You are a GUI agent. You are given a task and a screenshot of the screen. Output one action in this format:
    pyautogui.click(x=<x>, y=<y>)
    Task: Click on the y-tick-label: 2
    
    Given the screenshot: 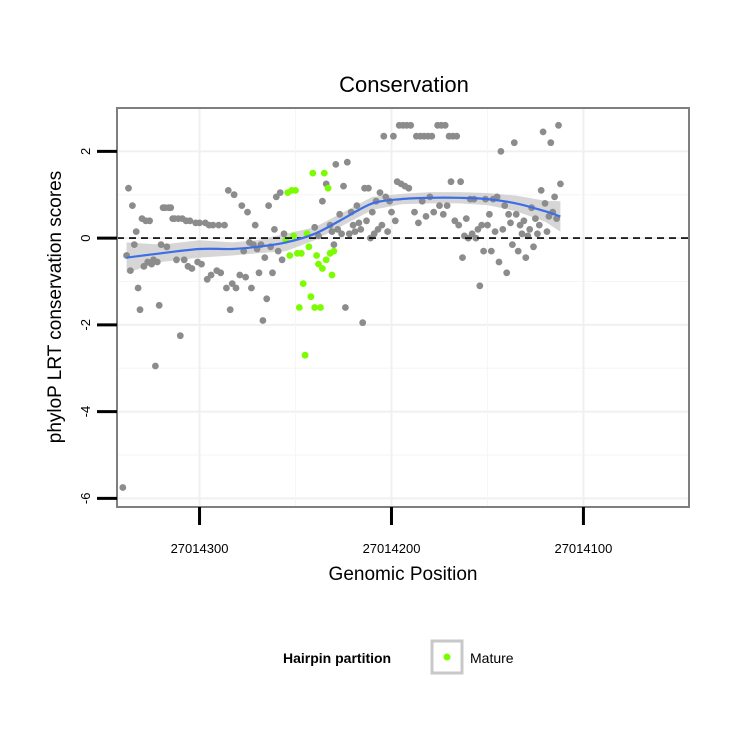 What is the action you would take?
    pyautogui.click(x=85, y=151)
    